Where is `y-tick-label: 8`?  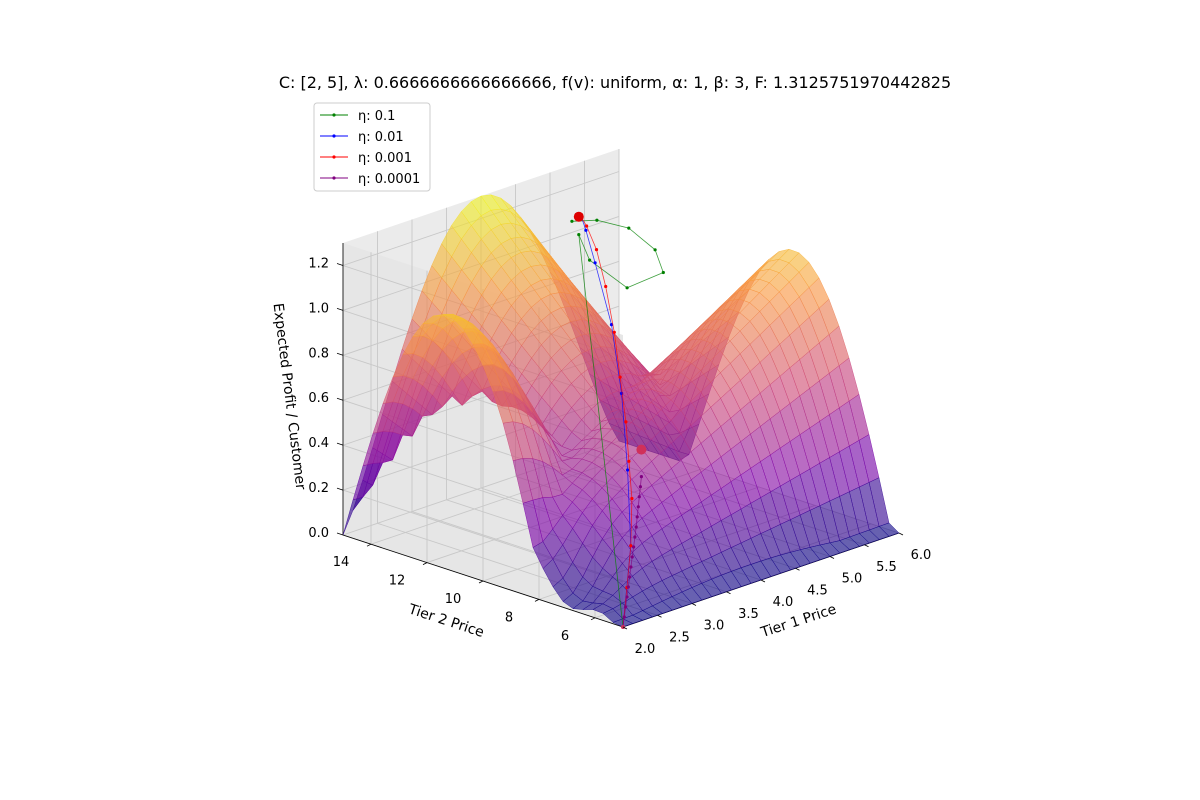
y-tick-label: 8 is located at coordinates (509, 617).